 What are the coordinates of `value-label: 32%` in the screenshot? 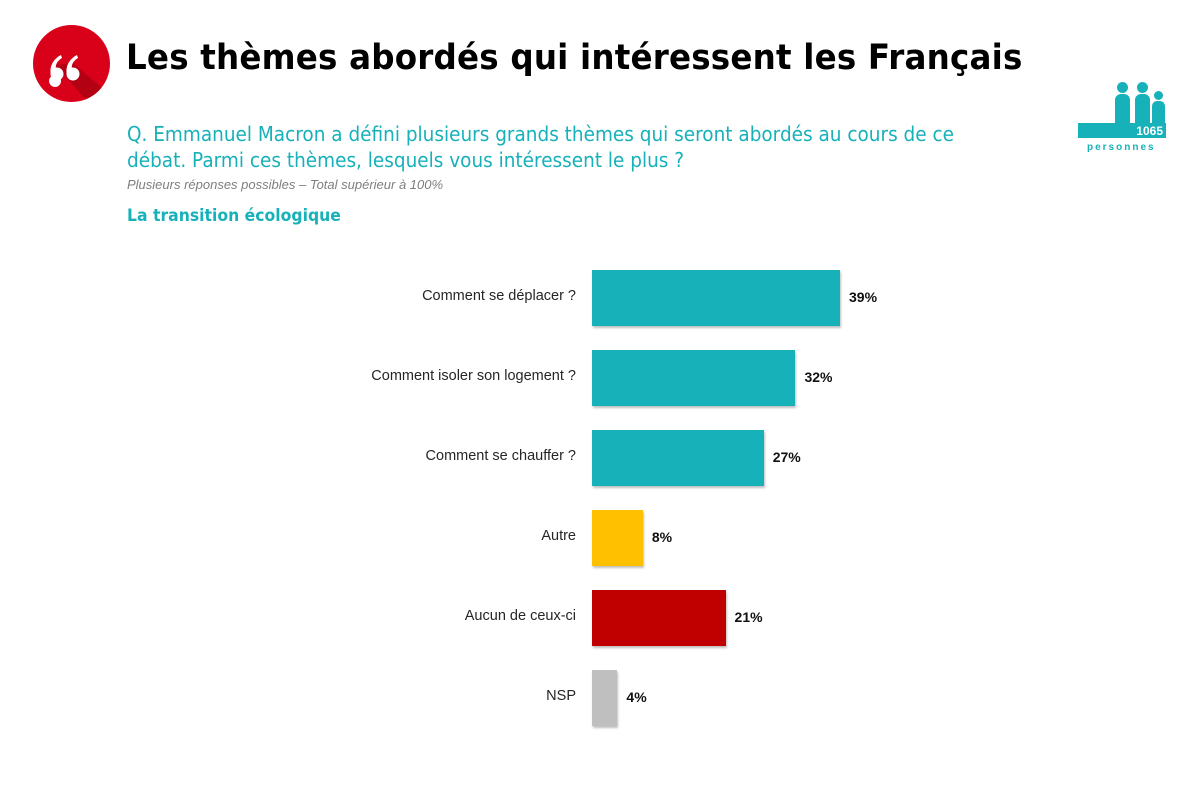 It's located at (818, 377).